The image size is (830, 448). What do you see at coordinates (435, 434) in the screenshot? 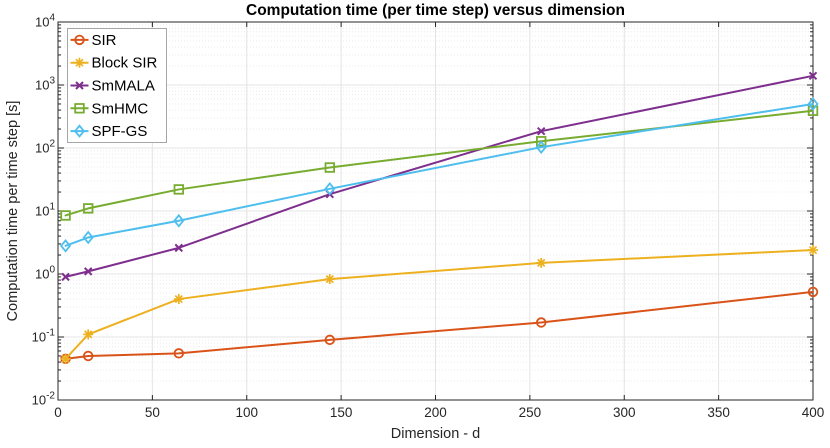
I see `x-axis-label: Dimension - d` at bounding box center [435, 434].